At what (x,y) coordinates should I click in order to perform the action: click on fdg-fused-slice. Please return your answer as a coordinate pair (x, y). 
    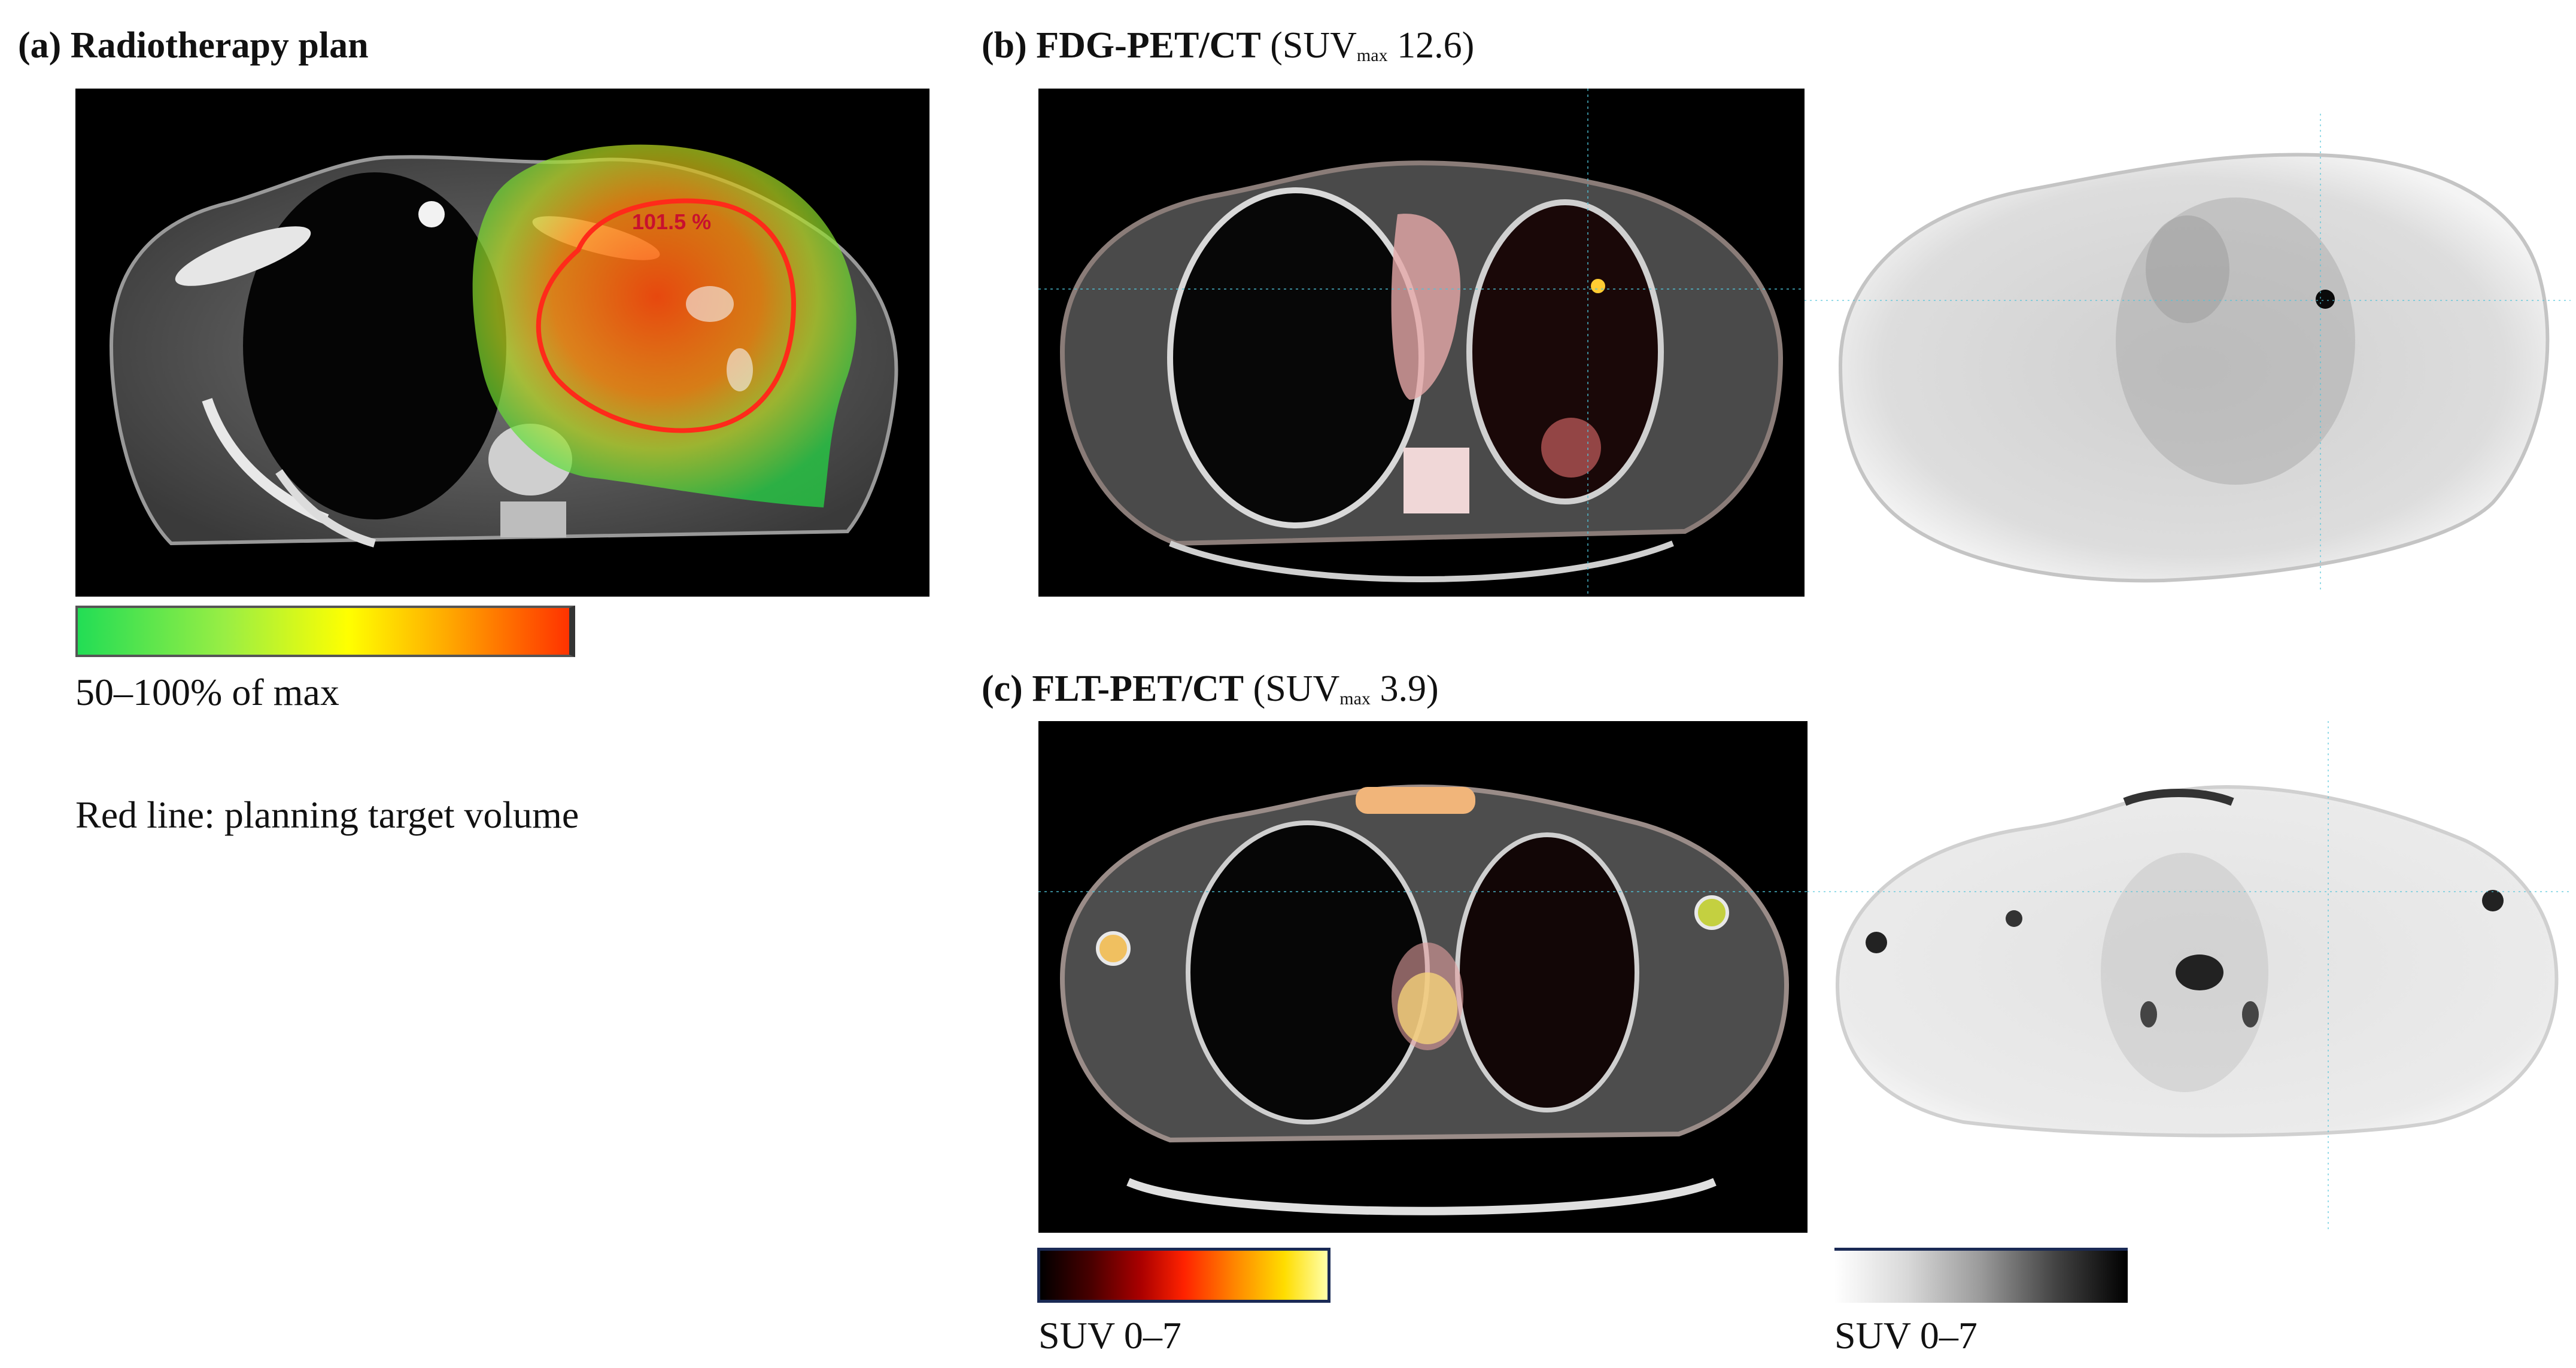
    Looking at the image, I should click on (1421, 343).